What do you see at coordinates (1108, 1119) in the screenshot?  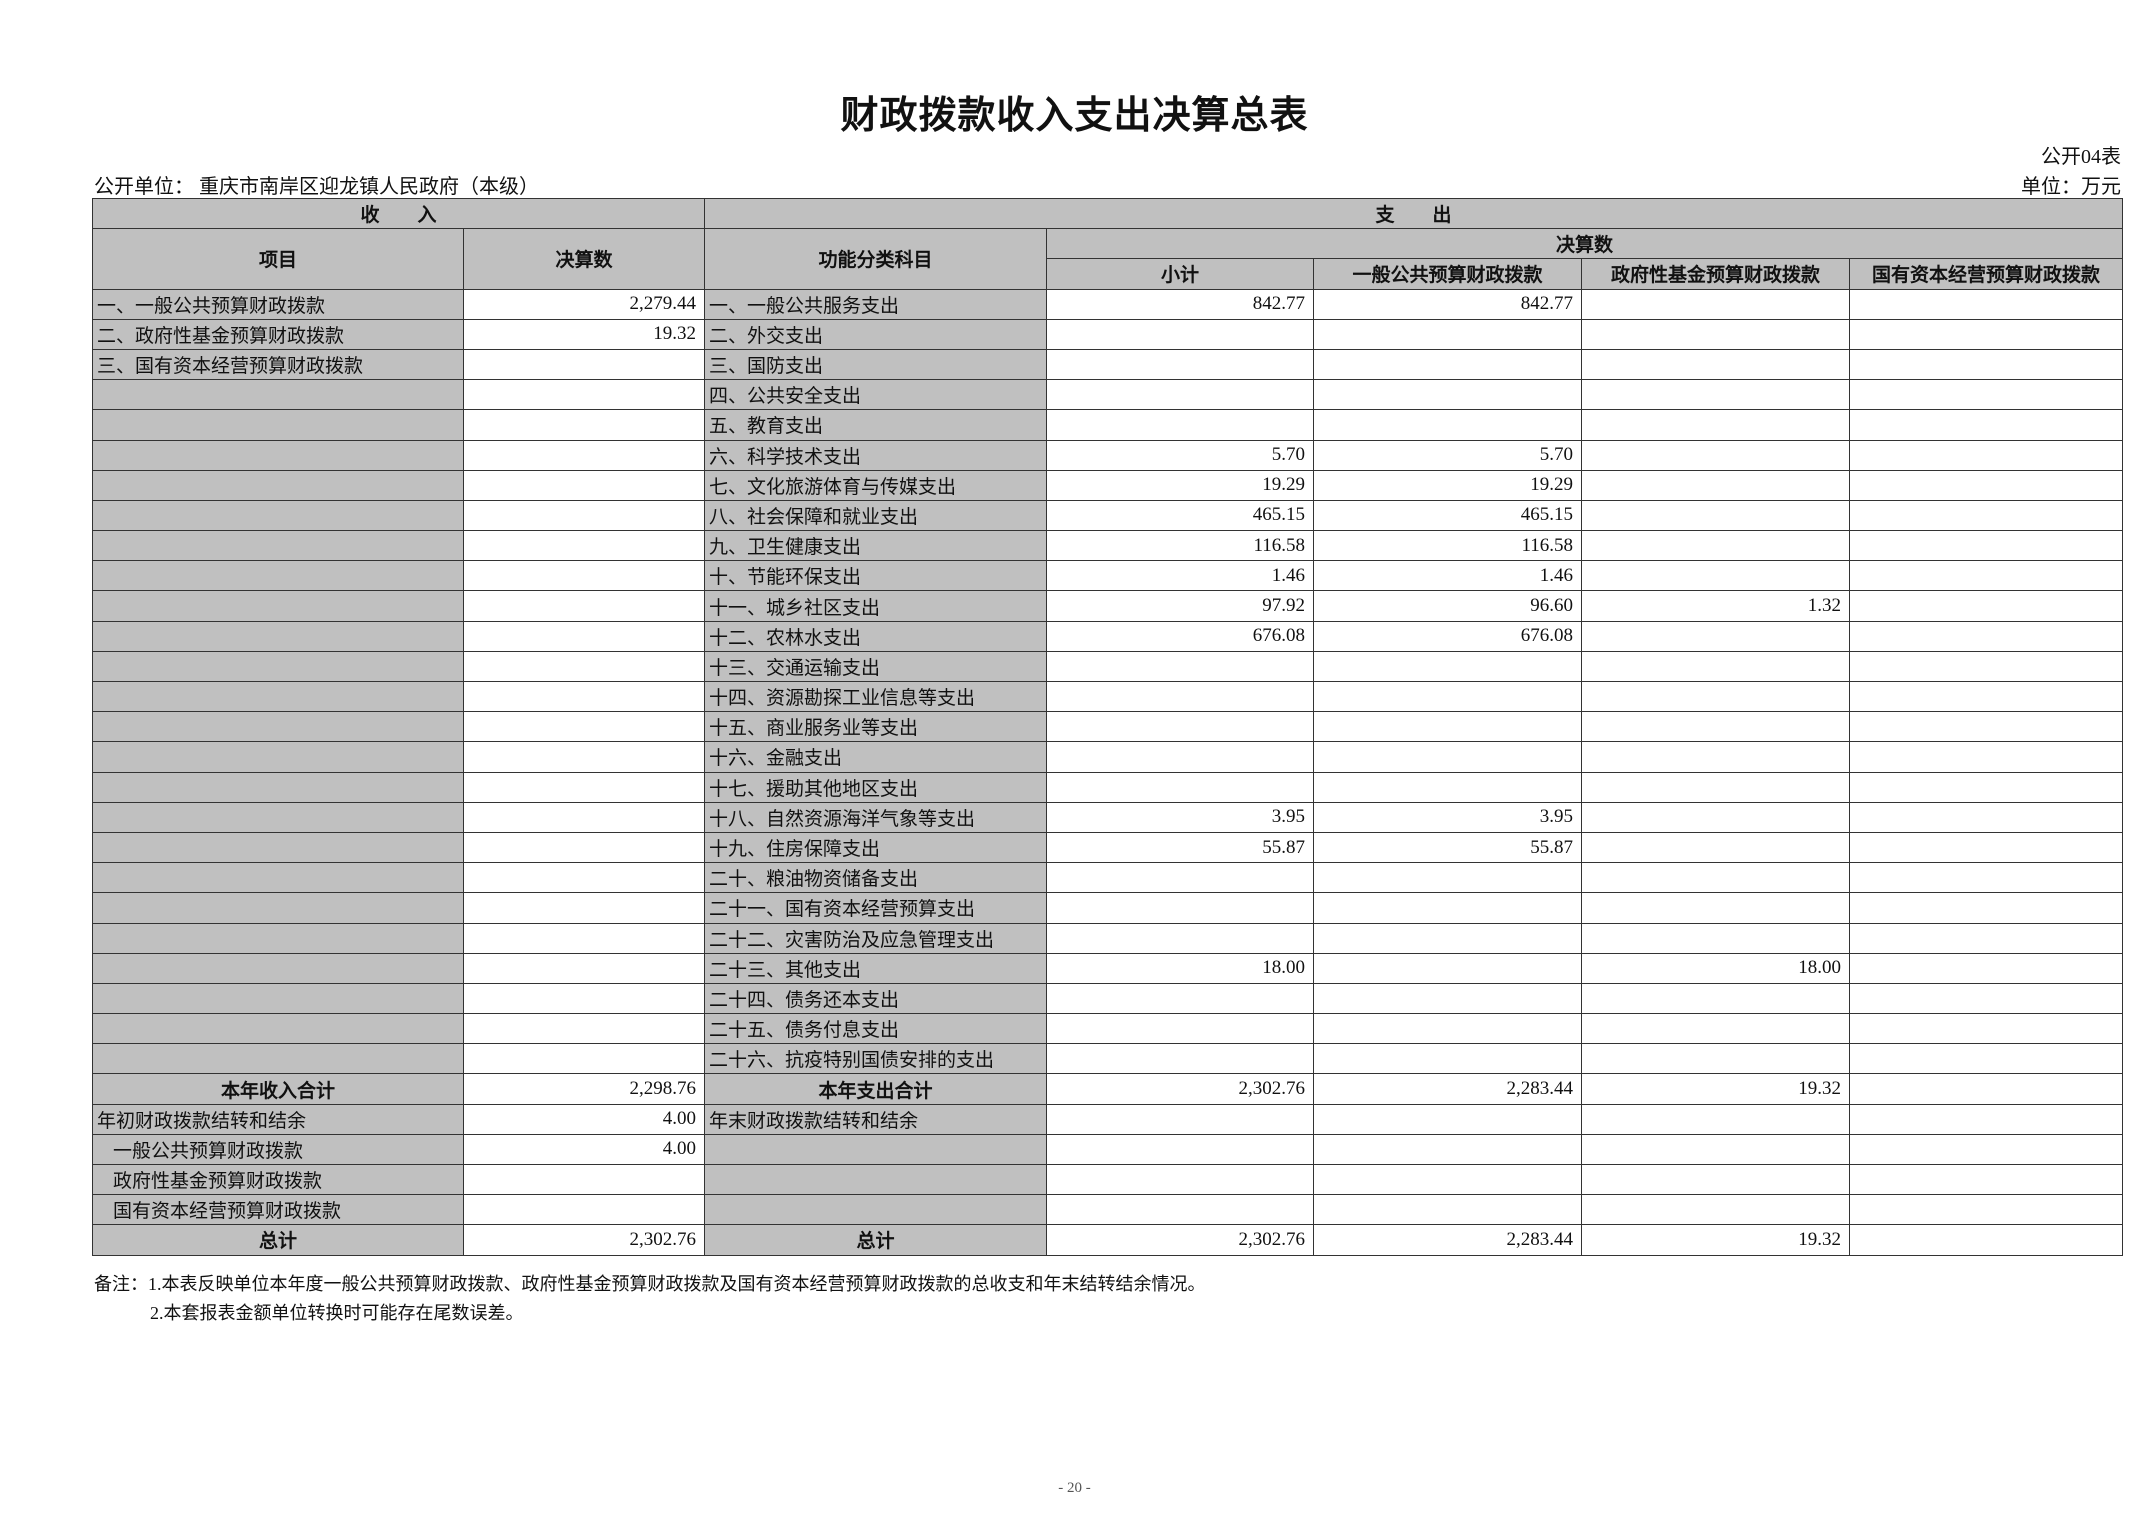 I see `table-row: 年初财政拨款结转和结余 4.00 年末财政拨款结转和结余` at bounding box center [1108, 1119].